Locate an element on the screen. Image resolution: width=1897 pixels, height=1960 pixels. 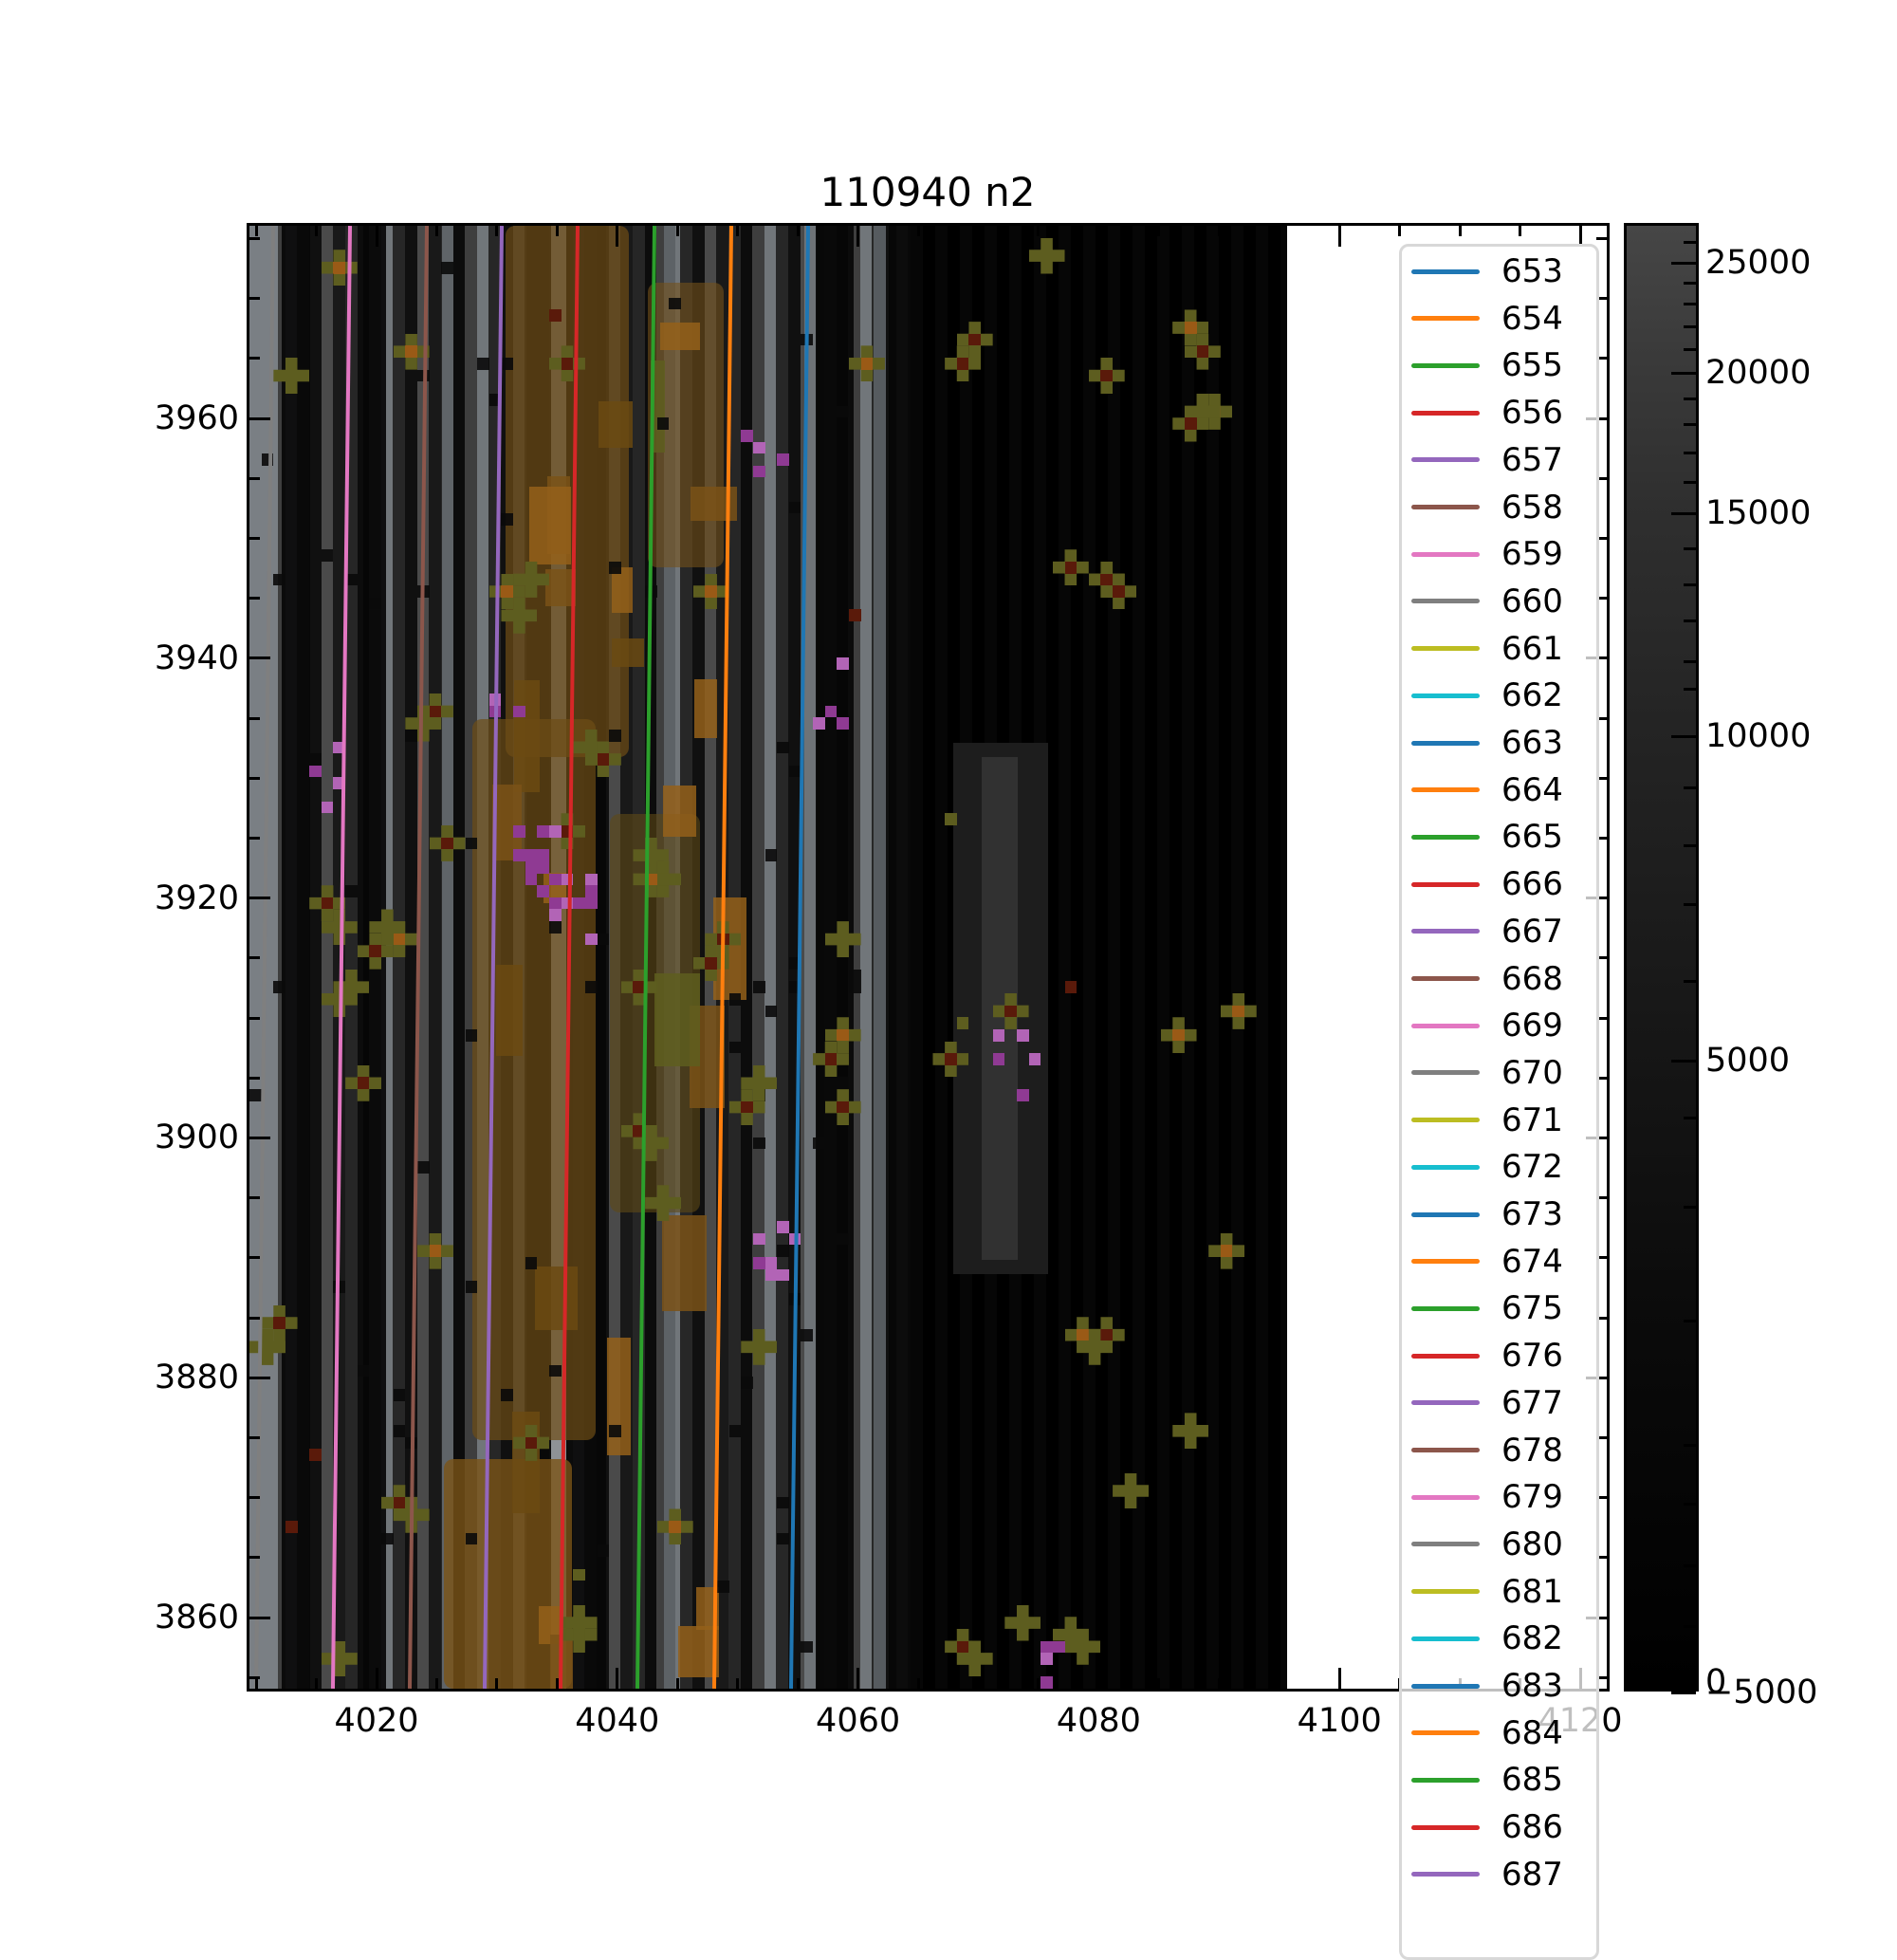
x-tick-label: 4100 is located at coordinates (1339, 1721).